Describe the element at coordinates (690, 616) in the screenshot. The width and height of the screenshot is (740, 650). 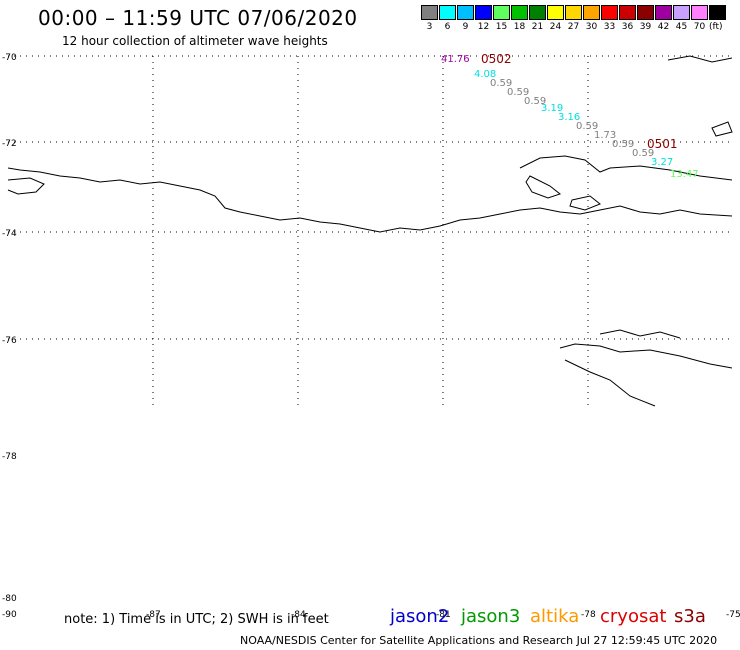
I see `satellite-s3a: s3a` at that location.